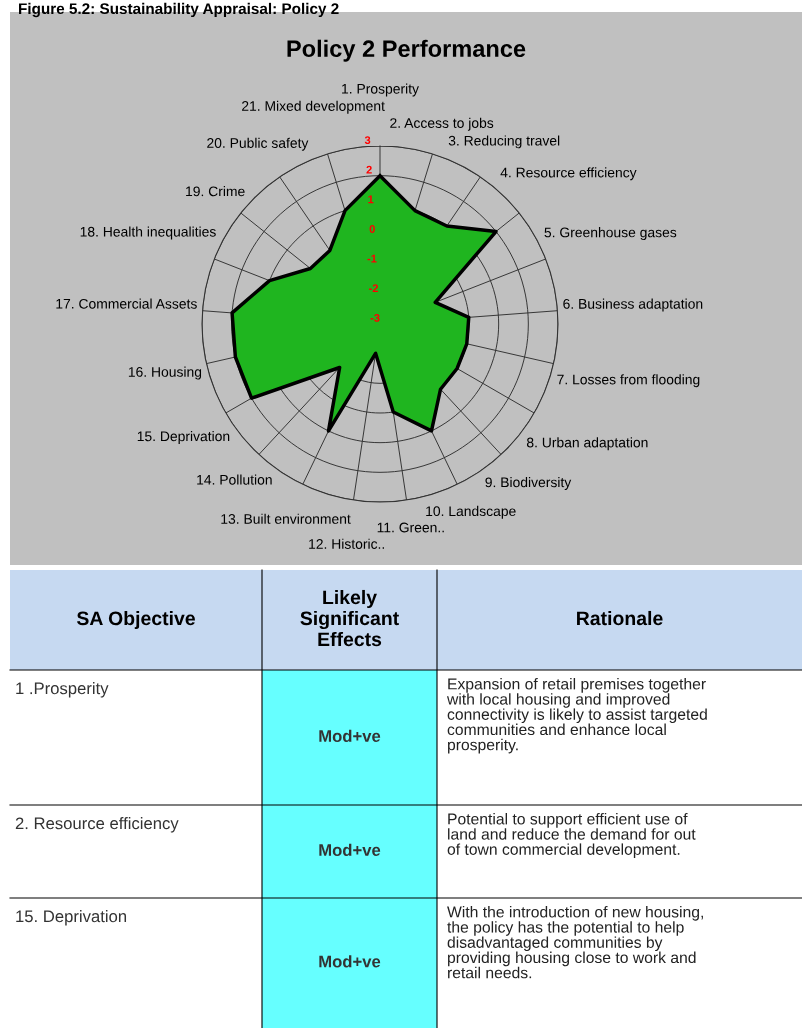  Describe the element at coordinates (286, 518) in the screenshot. I see `spoke-label: 13. Built environment` at that location.